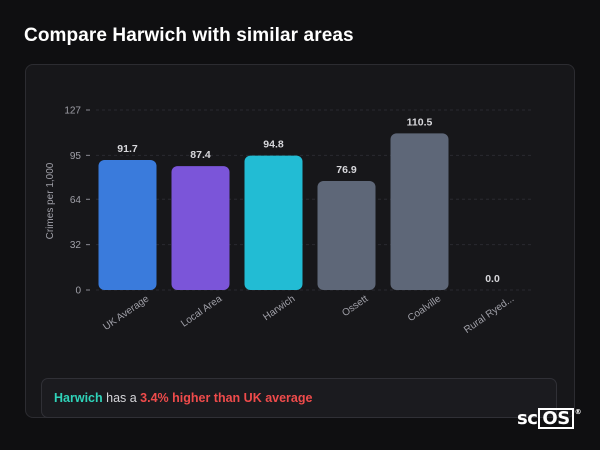  What do you see at coordinates (76, 156) in the screenshot?
I see `y-tick-label: 95` at bounding box center [76, 156].